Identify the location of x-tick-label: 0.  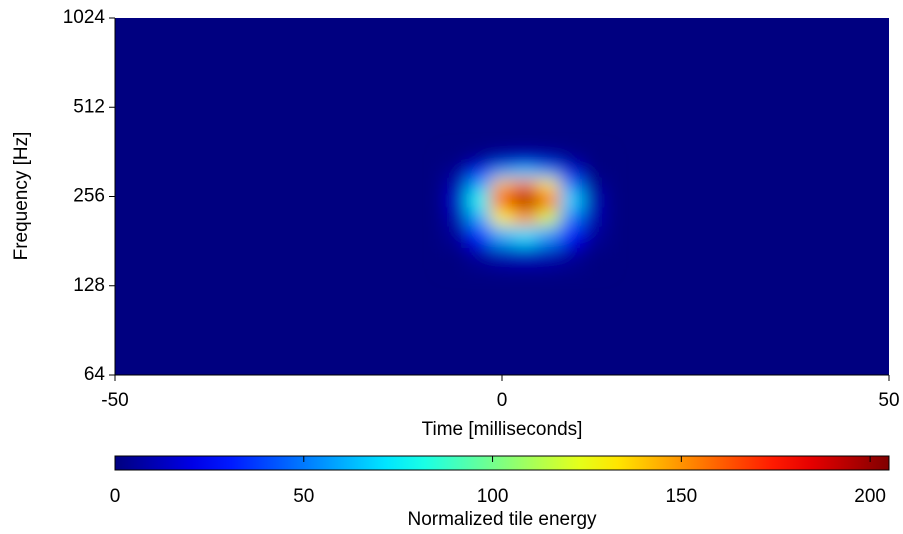
(502, 400).